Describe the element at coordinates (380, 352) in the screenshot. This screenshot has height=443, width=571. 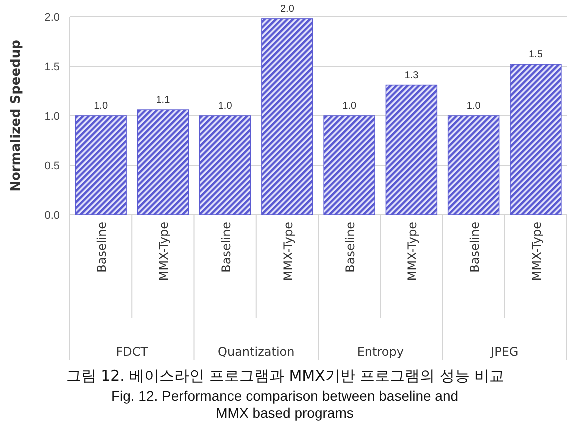
I see `text: Entropy` at that location.